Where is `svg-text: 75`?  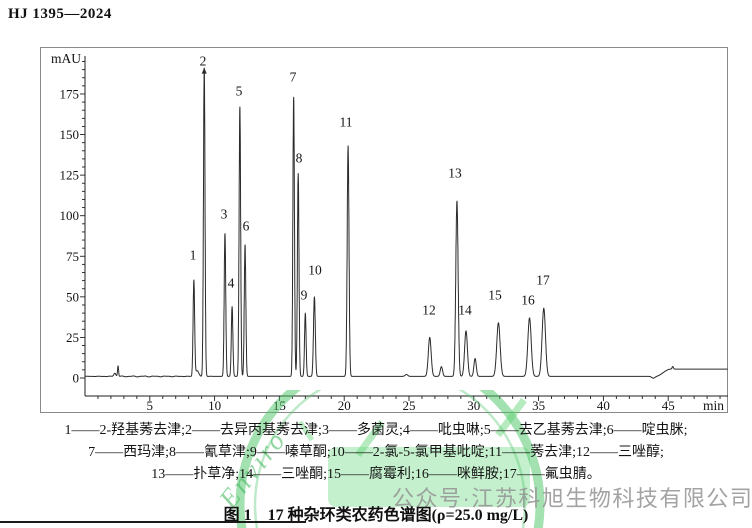 svg-text: 75 is located at coordinates (72, 256).